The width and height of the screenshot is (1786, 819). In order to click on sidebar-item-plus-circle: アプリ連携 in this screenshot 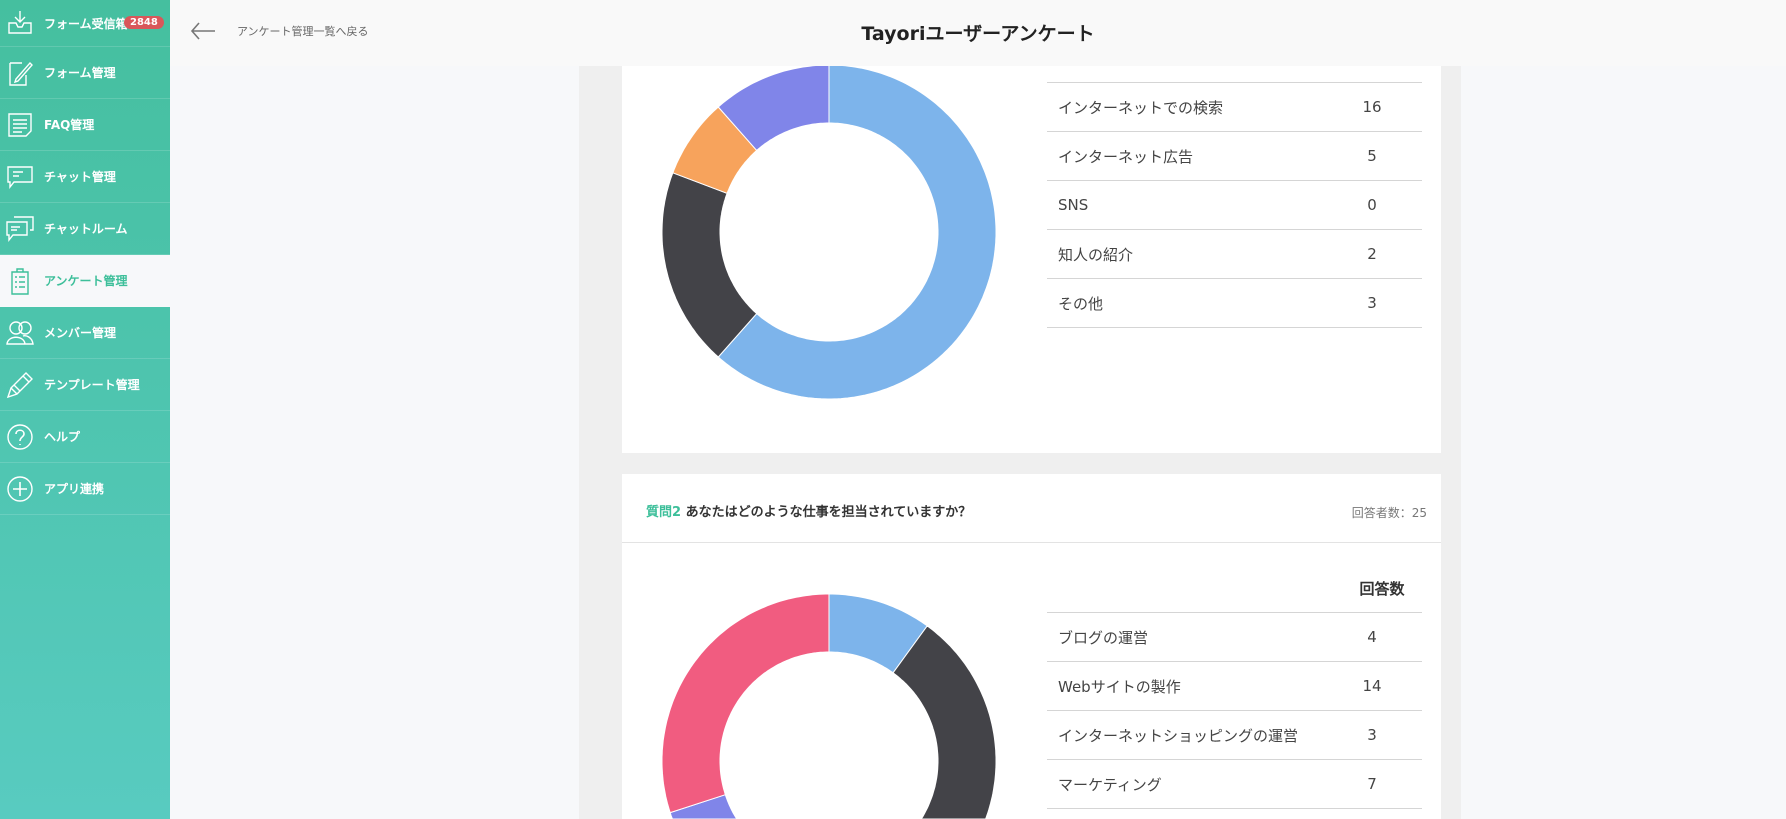, I will do `click(85, 489)`.